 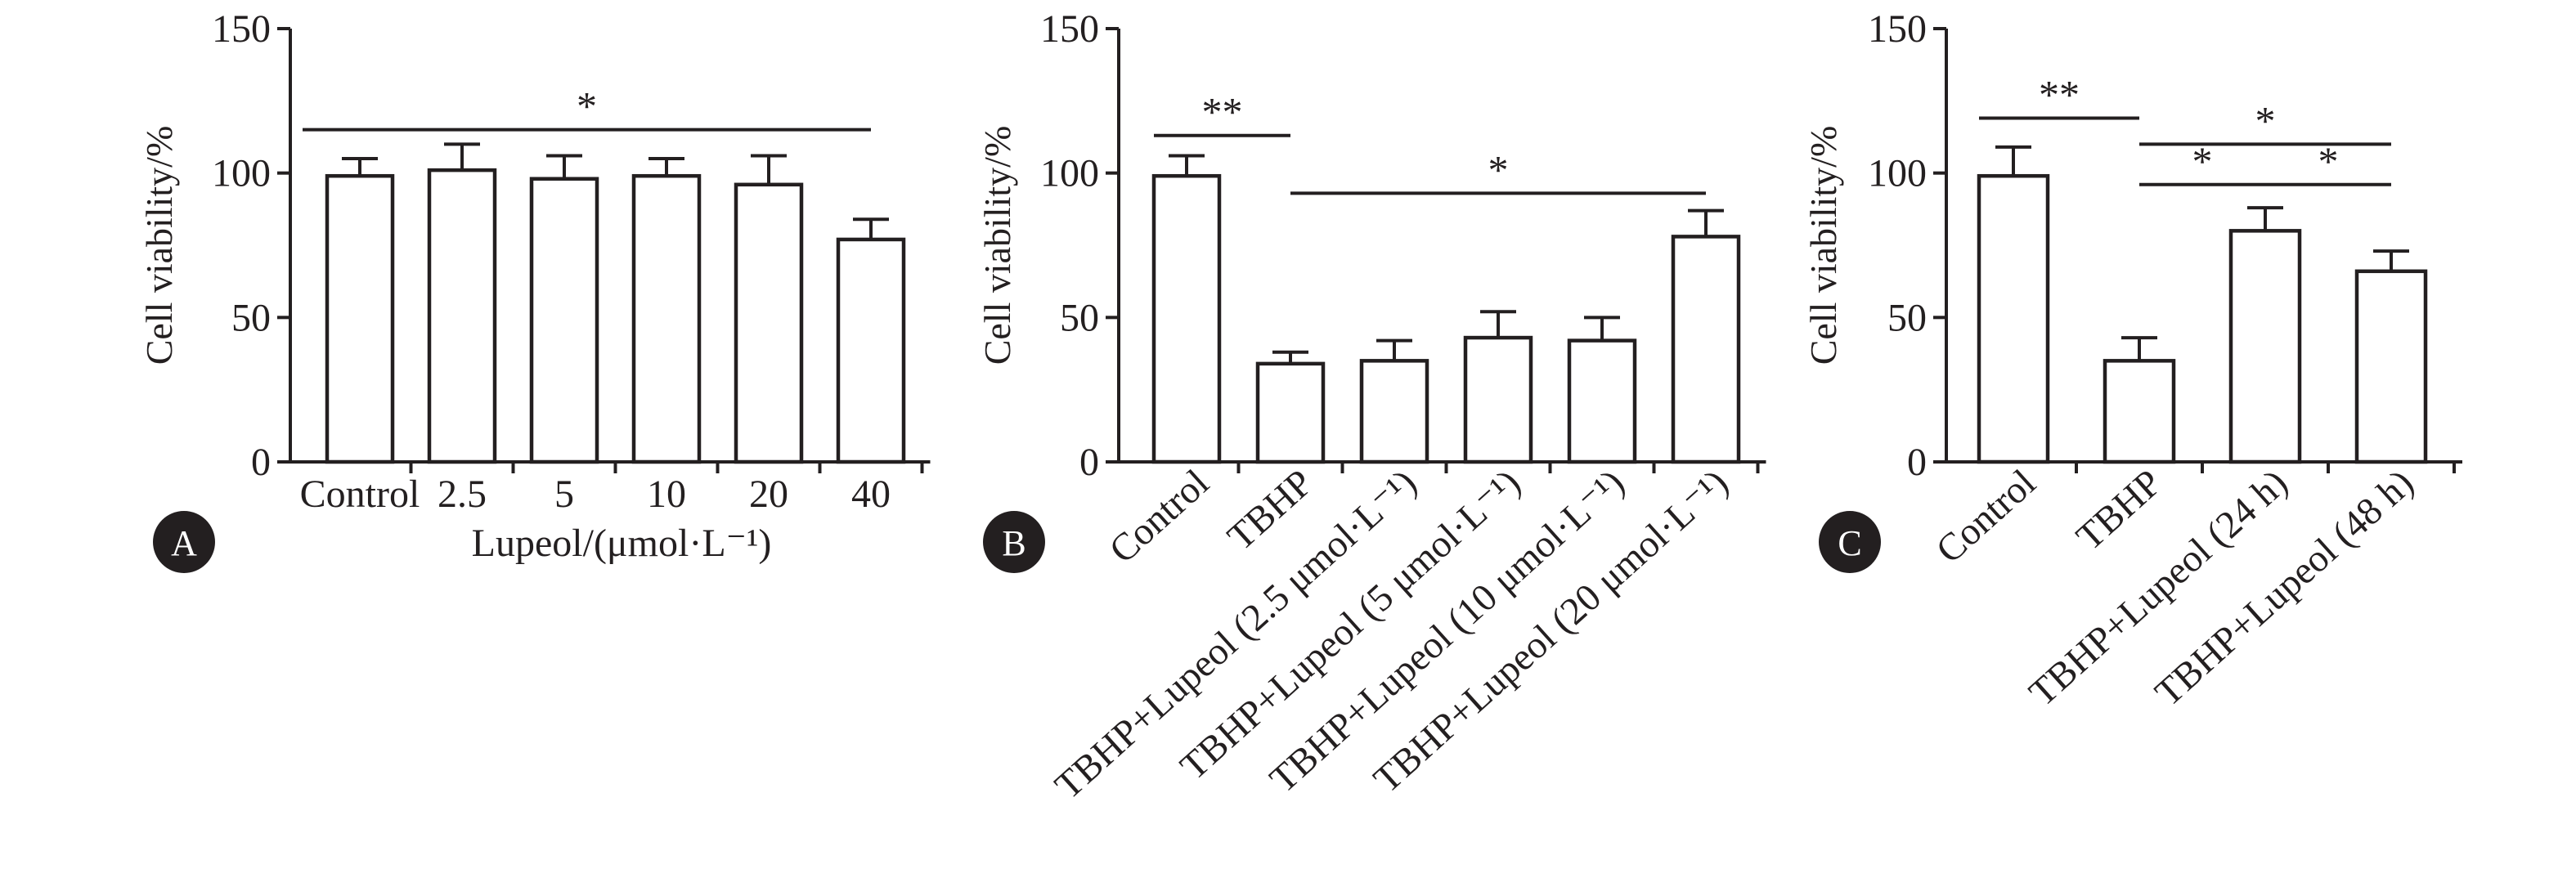 I want to click on panel-badge-label: A, so click(x=184, y=543).